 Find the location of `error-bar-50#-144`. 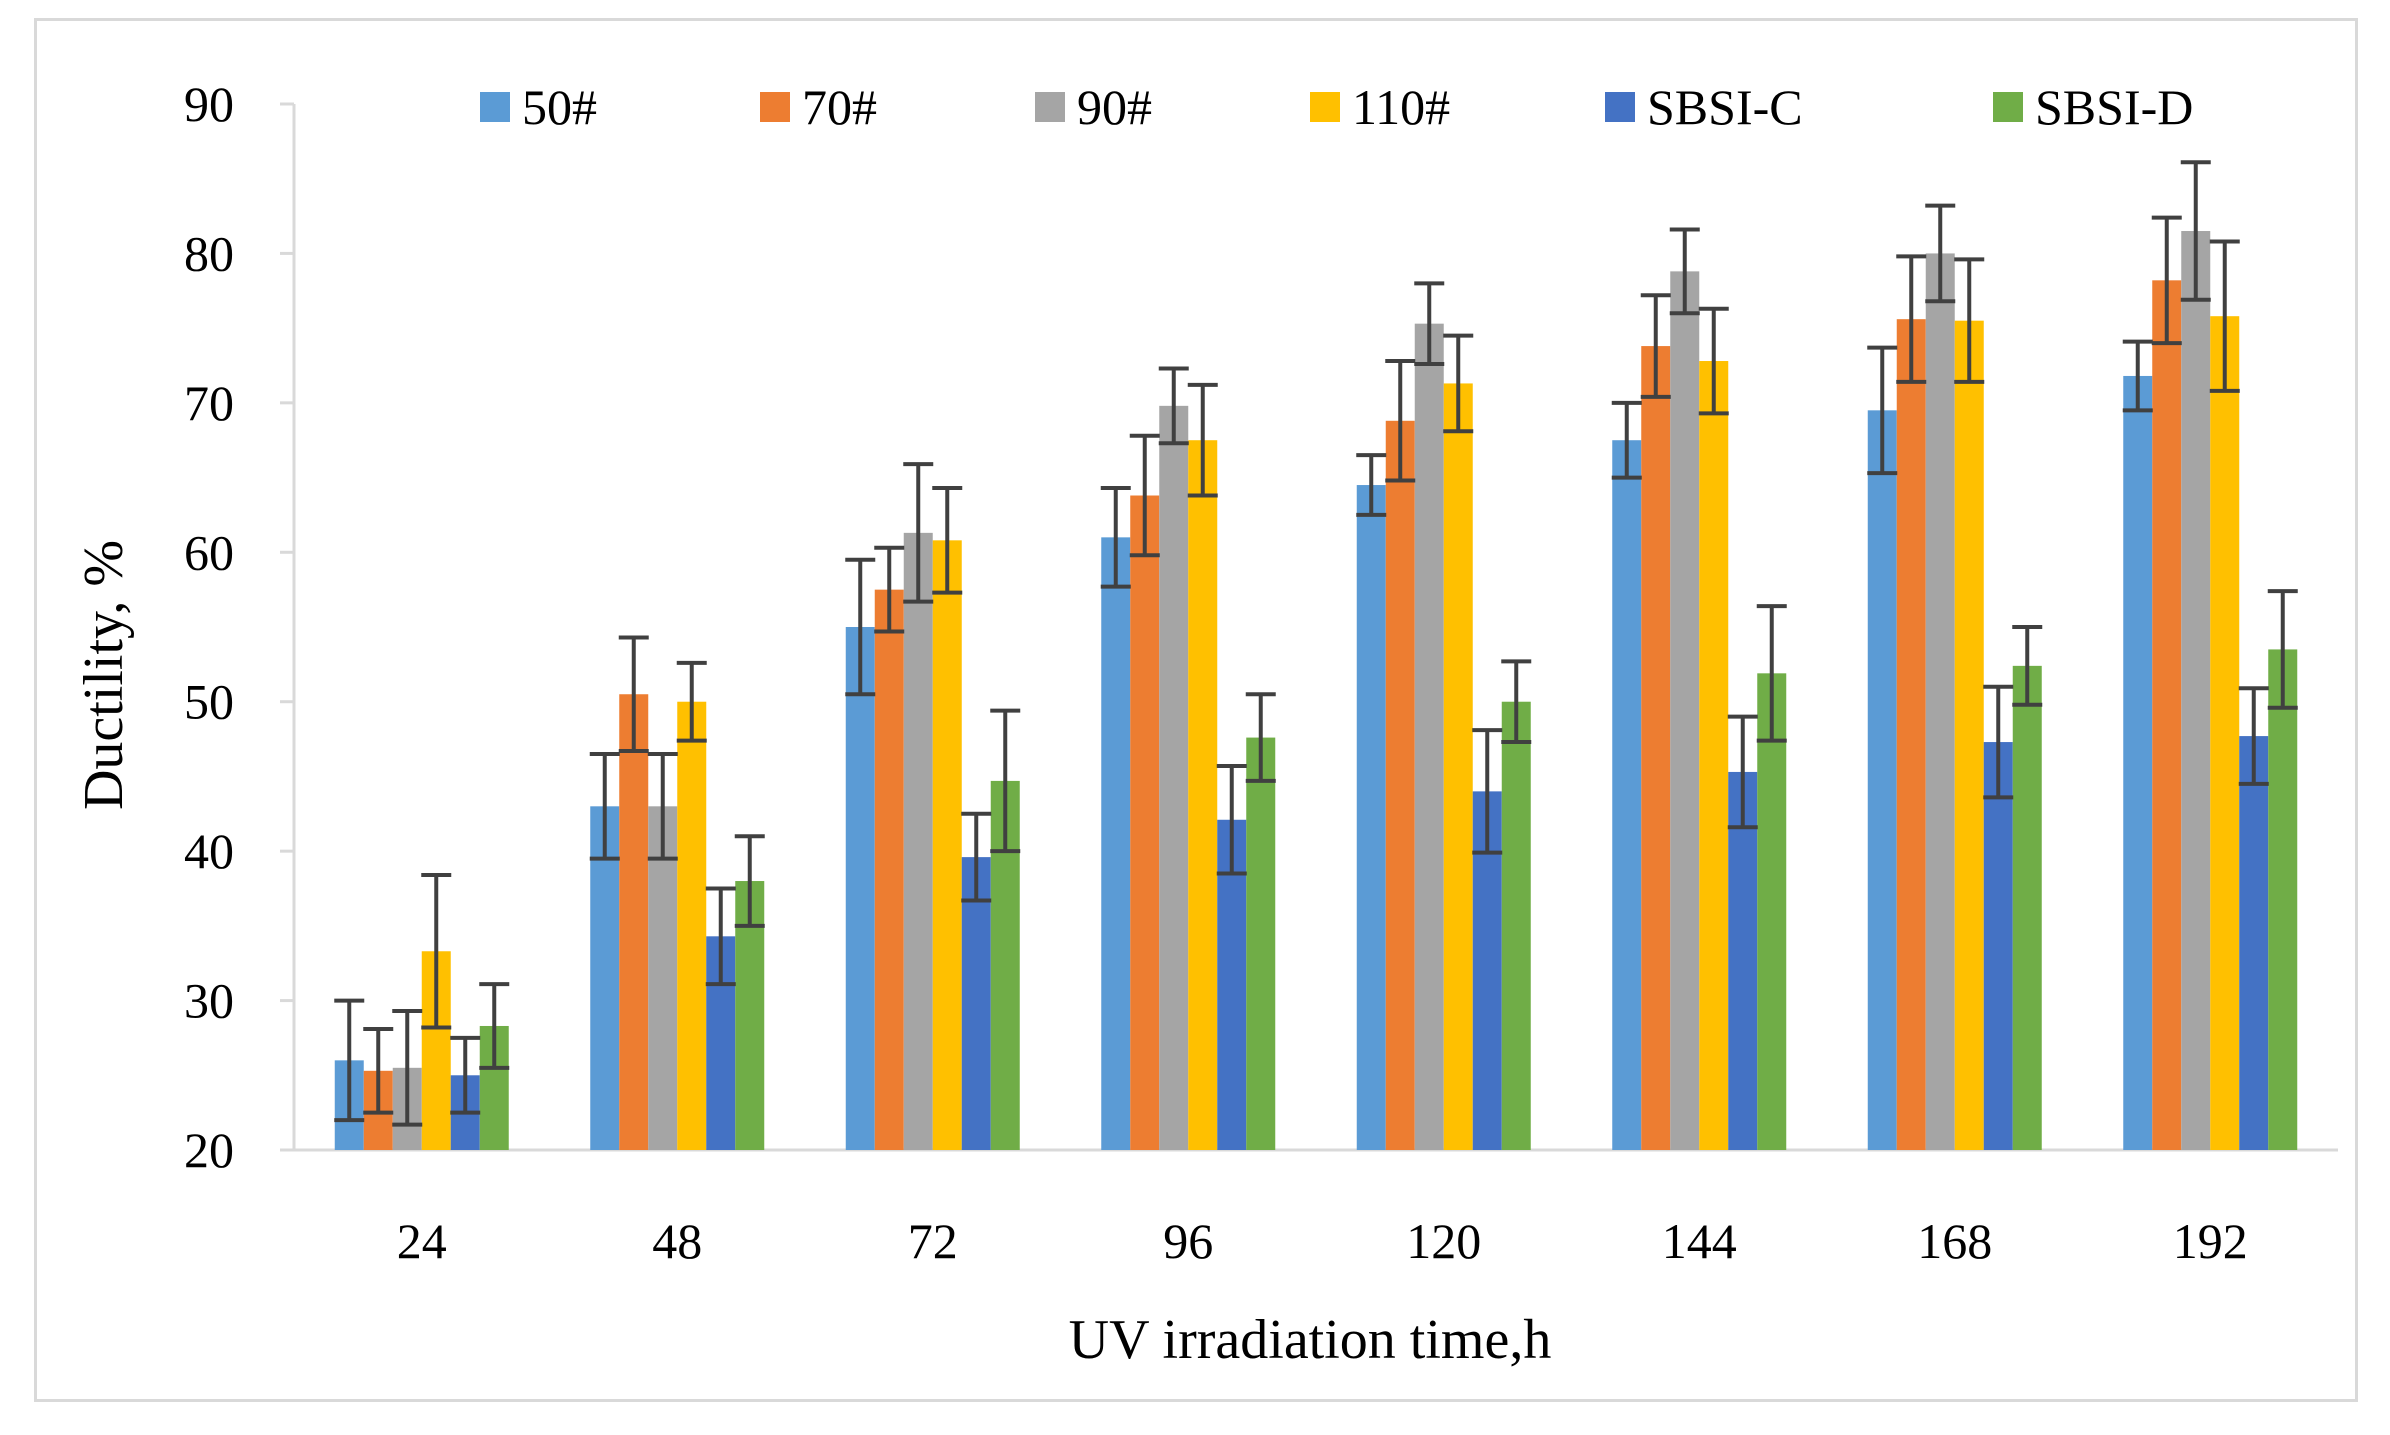

error-bar-50#-144 is located at coordinates (1626, 440).